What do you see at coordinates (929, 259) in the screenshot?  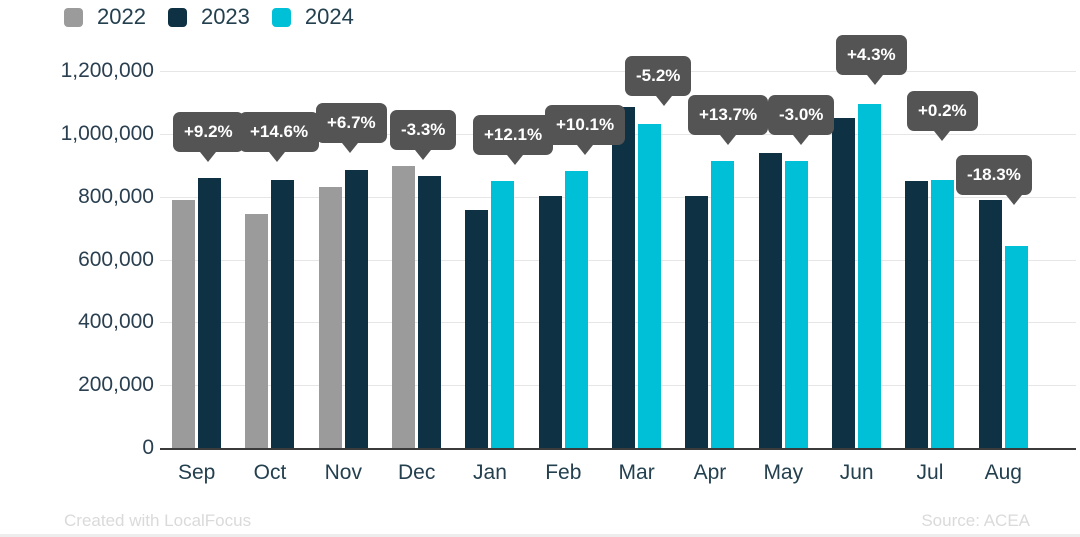 I see `bar-group-jul` at bounding box center [929, 259].